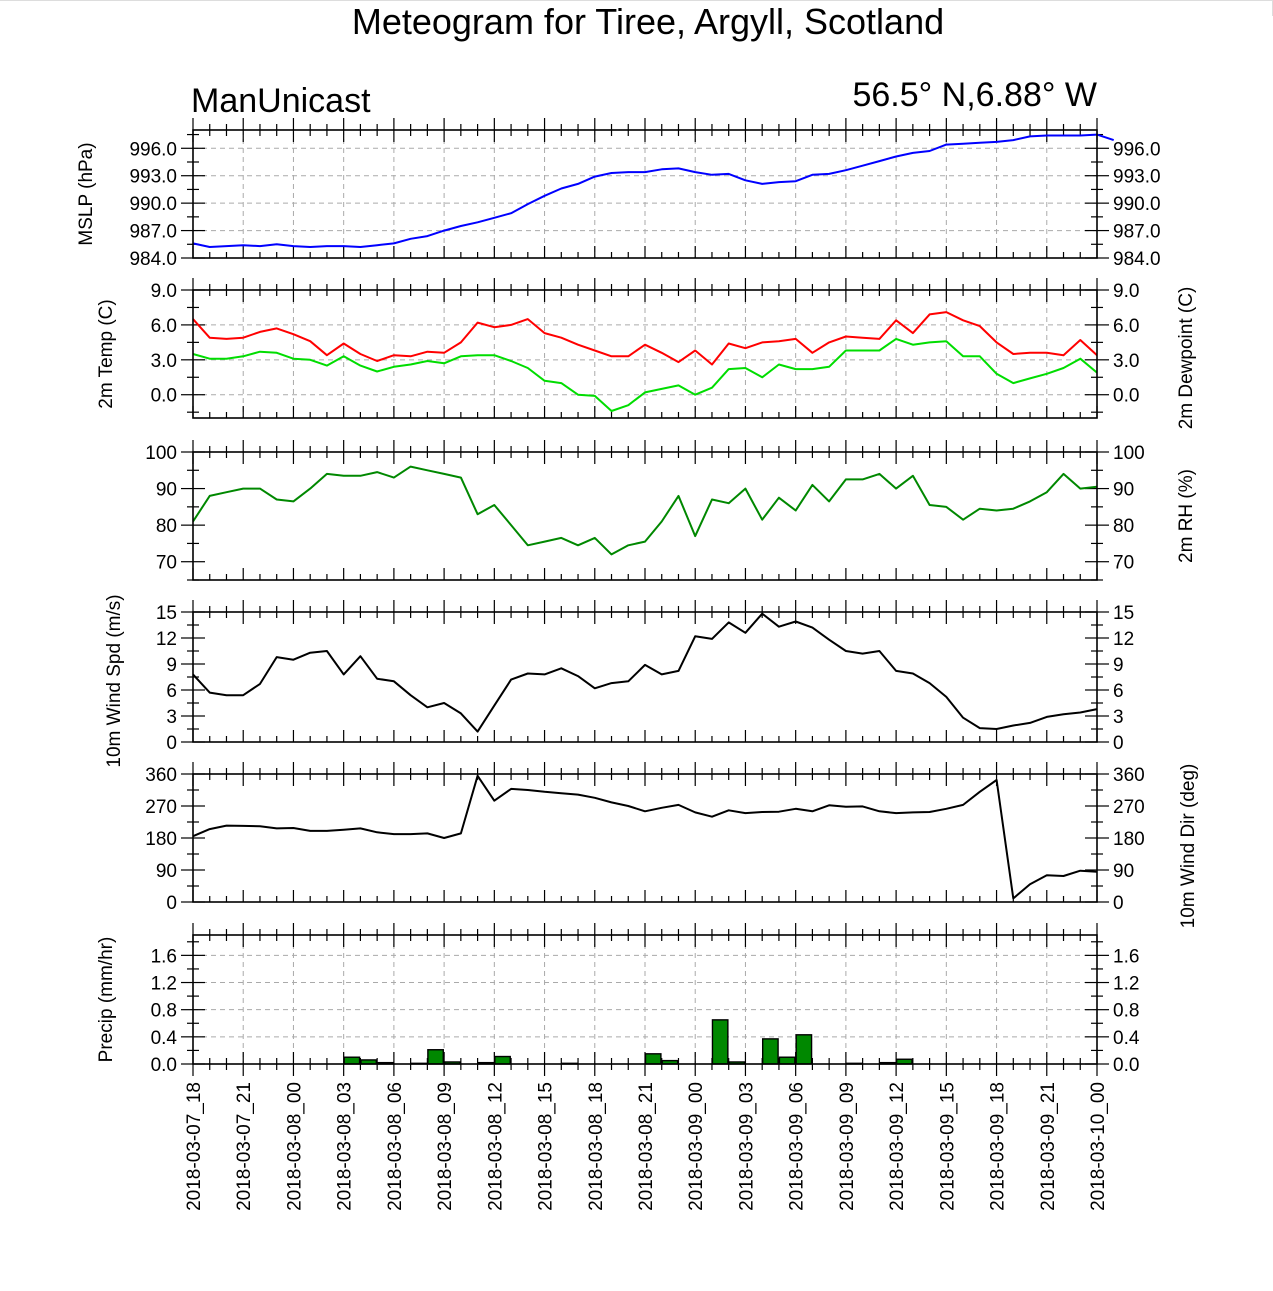  I want to click on y-tick-label-left: 987.0, so click(153, 232).